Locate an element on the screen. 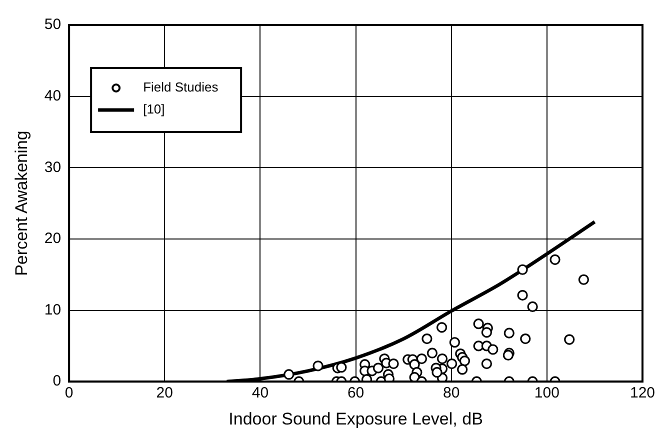 This screenshot has width=666, height=444. x-tick-label: 80 is located at coordinates (451, 393).